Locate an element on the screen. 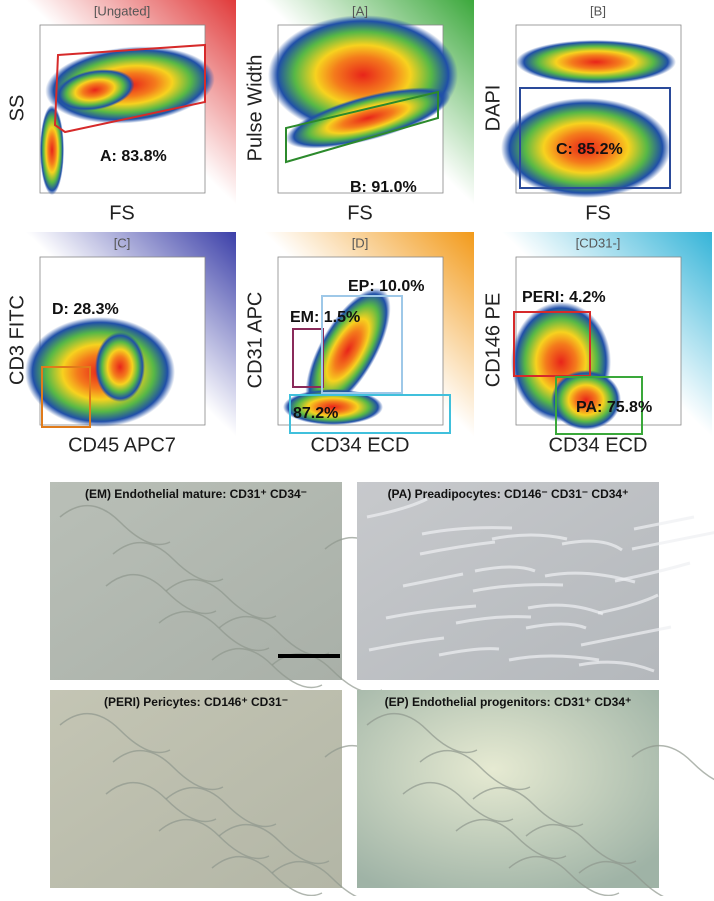 The height and width of the screenshot is (901, 714). micrograph-title: (PA) Preadipocytes: CD146⁻ CD31⁻ CD34⁺ is located at coordinates (508, 494).